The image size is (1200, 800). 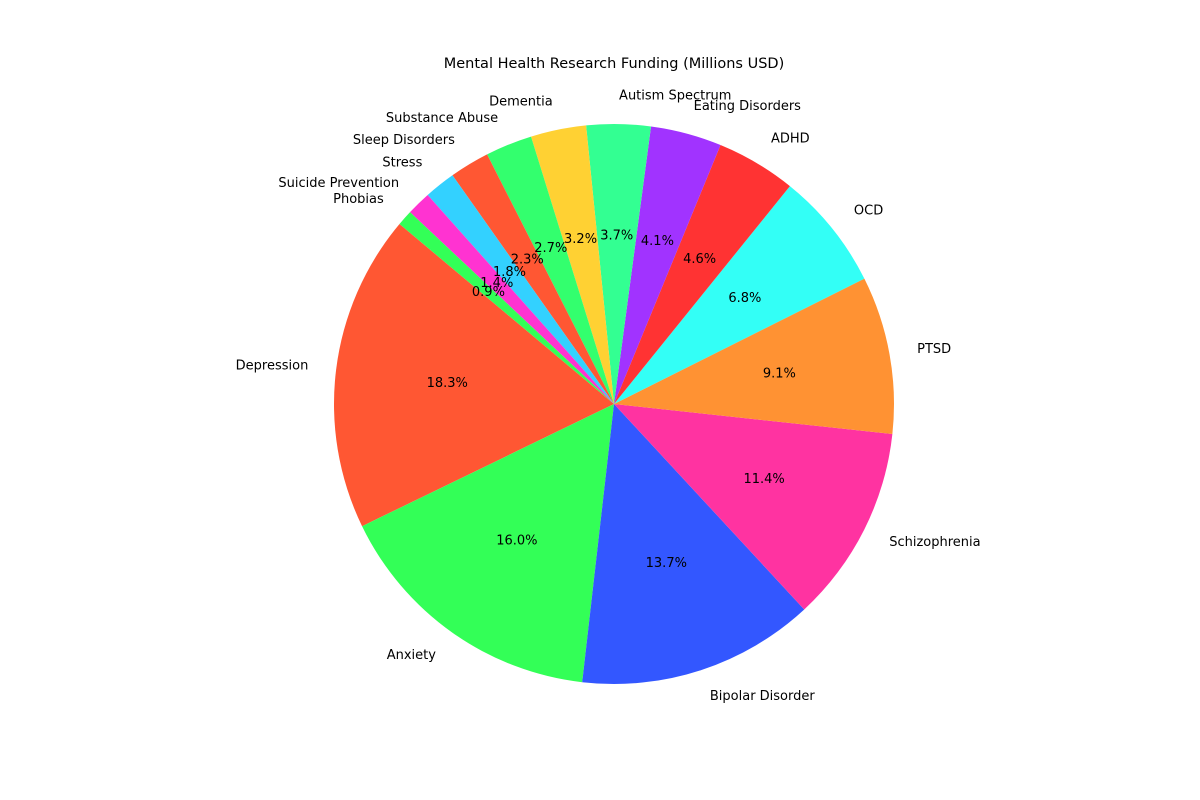 What do you see at coordinates (447, 383) in the screenshot?
I see `percent-label-depression: 18.3%` at bounding box center [447, 383].